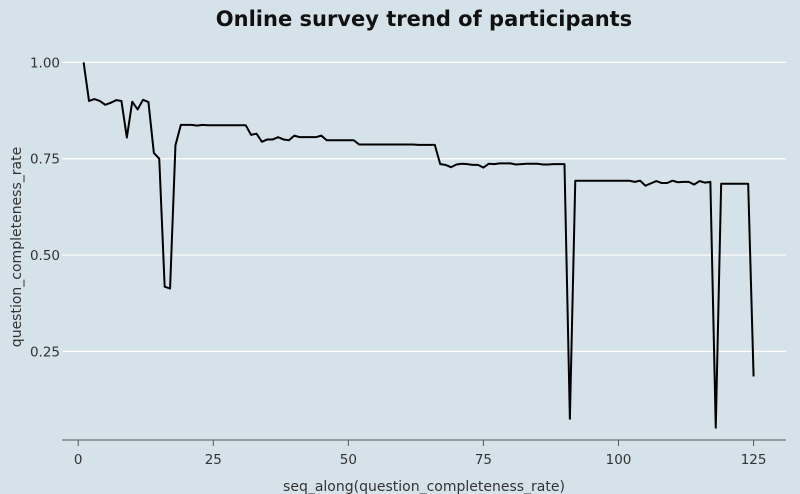  What do you see at coordinates (45, 352) in the screenshot?
I see `y-tick-label: 0.25` at bounding box center [45, 352].